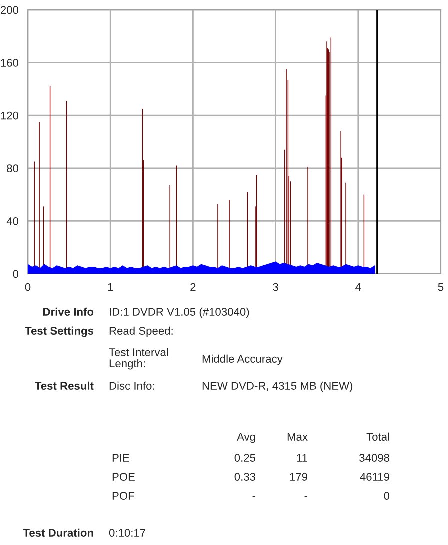  I want to click on y-tick-label: 40, so click(12, 221).